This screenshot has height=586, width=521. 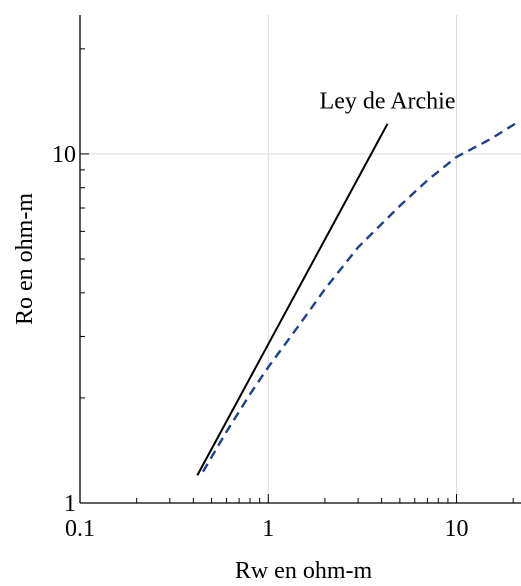 I want to click on x-tick-label: 0.1, so click(x=80, y=529).